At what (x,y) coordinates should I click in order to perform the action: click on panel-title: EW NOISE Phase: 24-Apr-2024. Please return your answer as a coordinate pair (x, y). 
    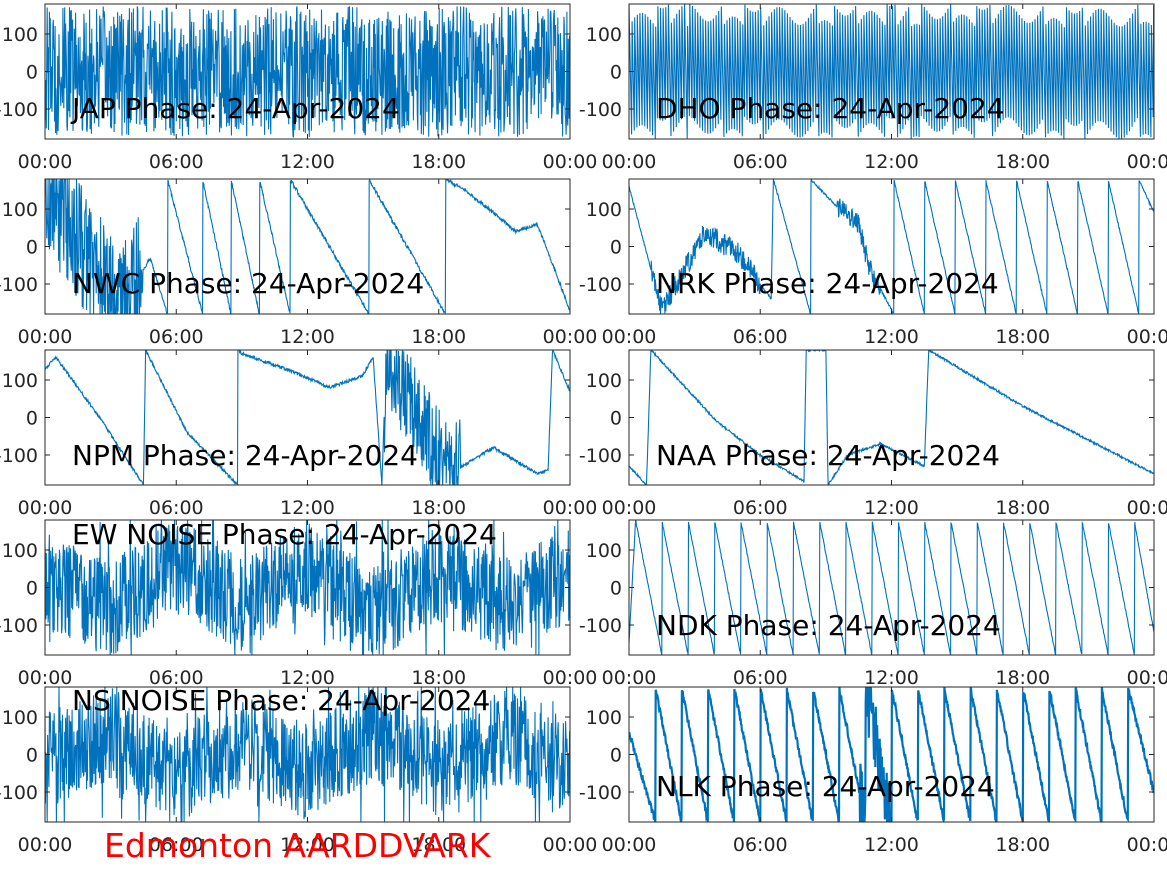
    Looking at the image, I should click on (284, 534).